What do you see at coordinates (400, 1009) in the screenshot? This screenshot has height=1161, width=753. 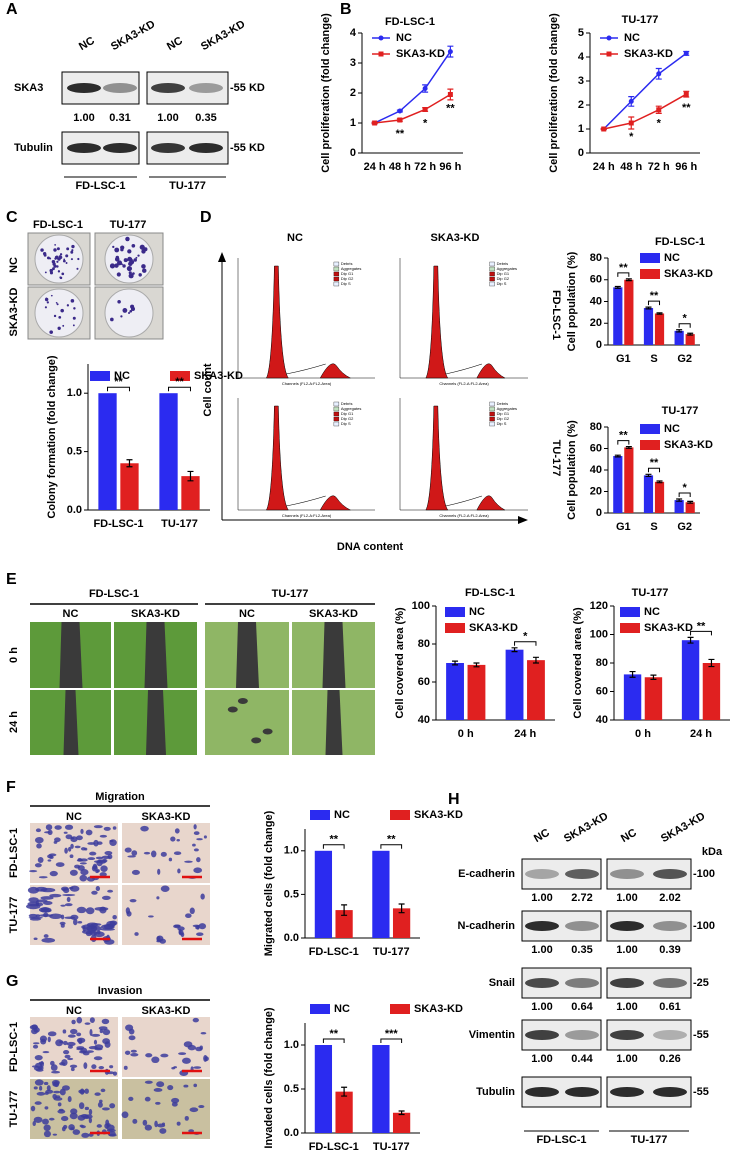 I see `legend-swatch` at bounding box center [400, 1009].